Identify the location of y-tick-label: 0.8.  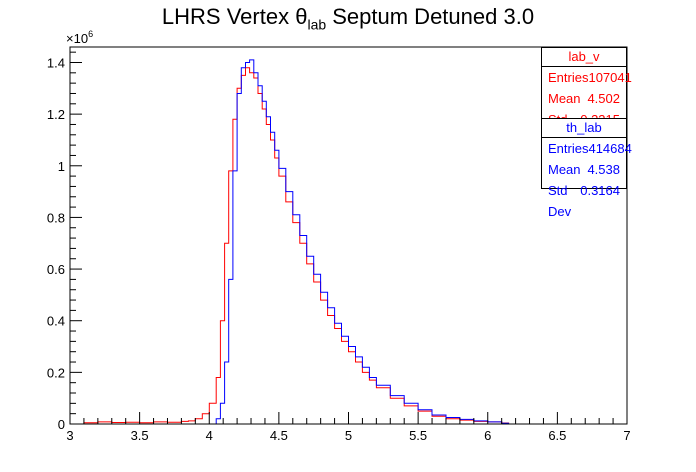
(56, 217).